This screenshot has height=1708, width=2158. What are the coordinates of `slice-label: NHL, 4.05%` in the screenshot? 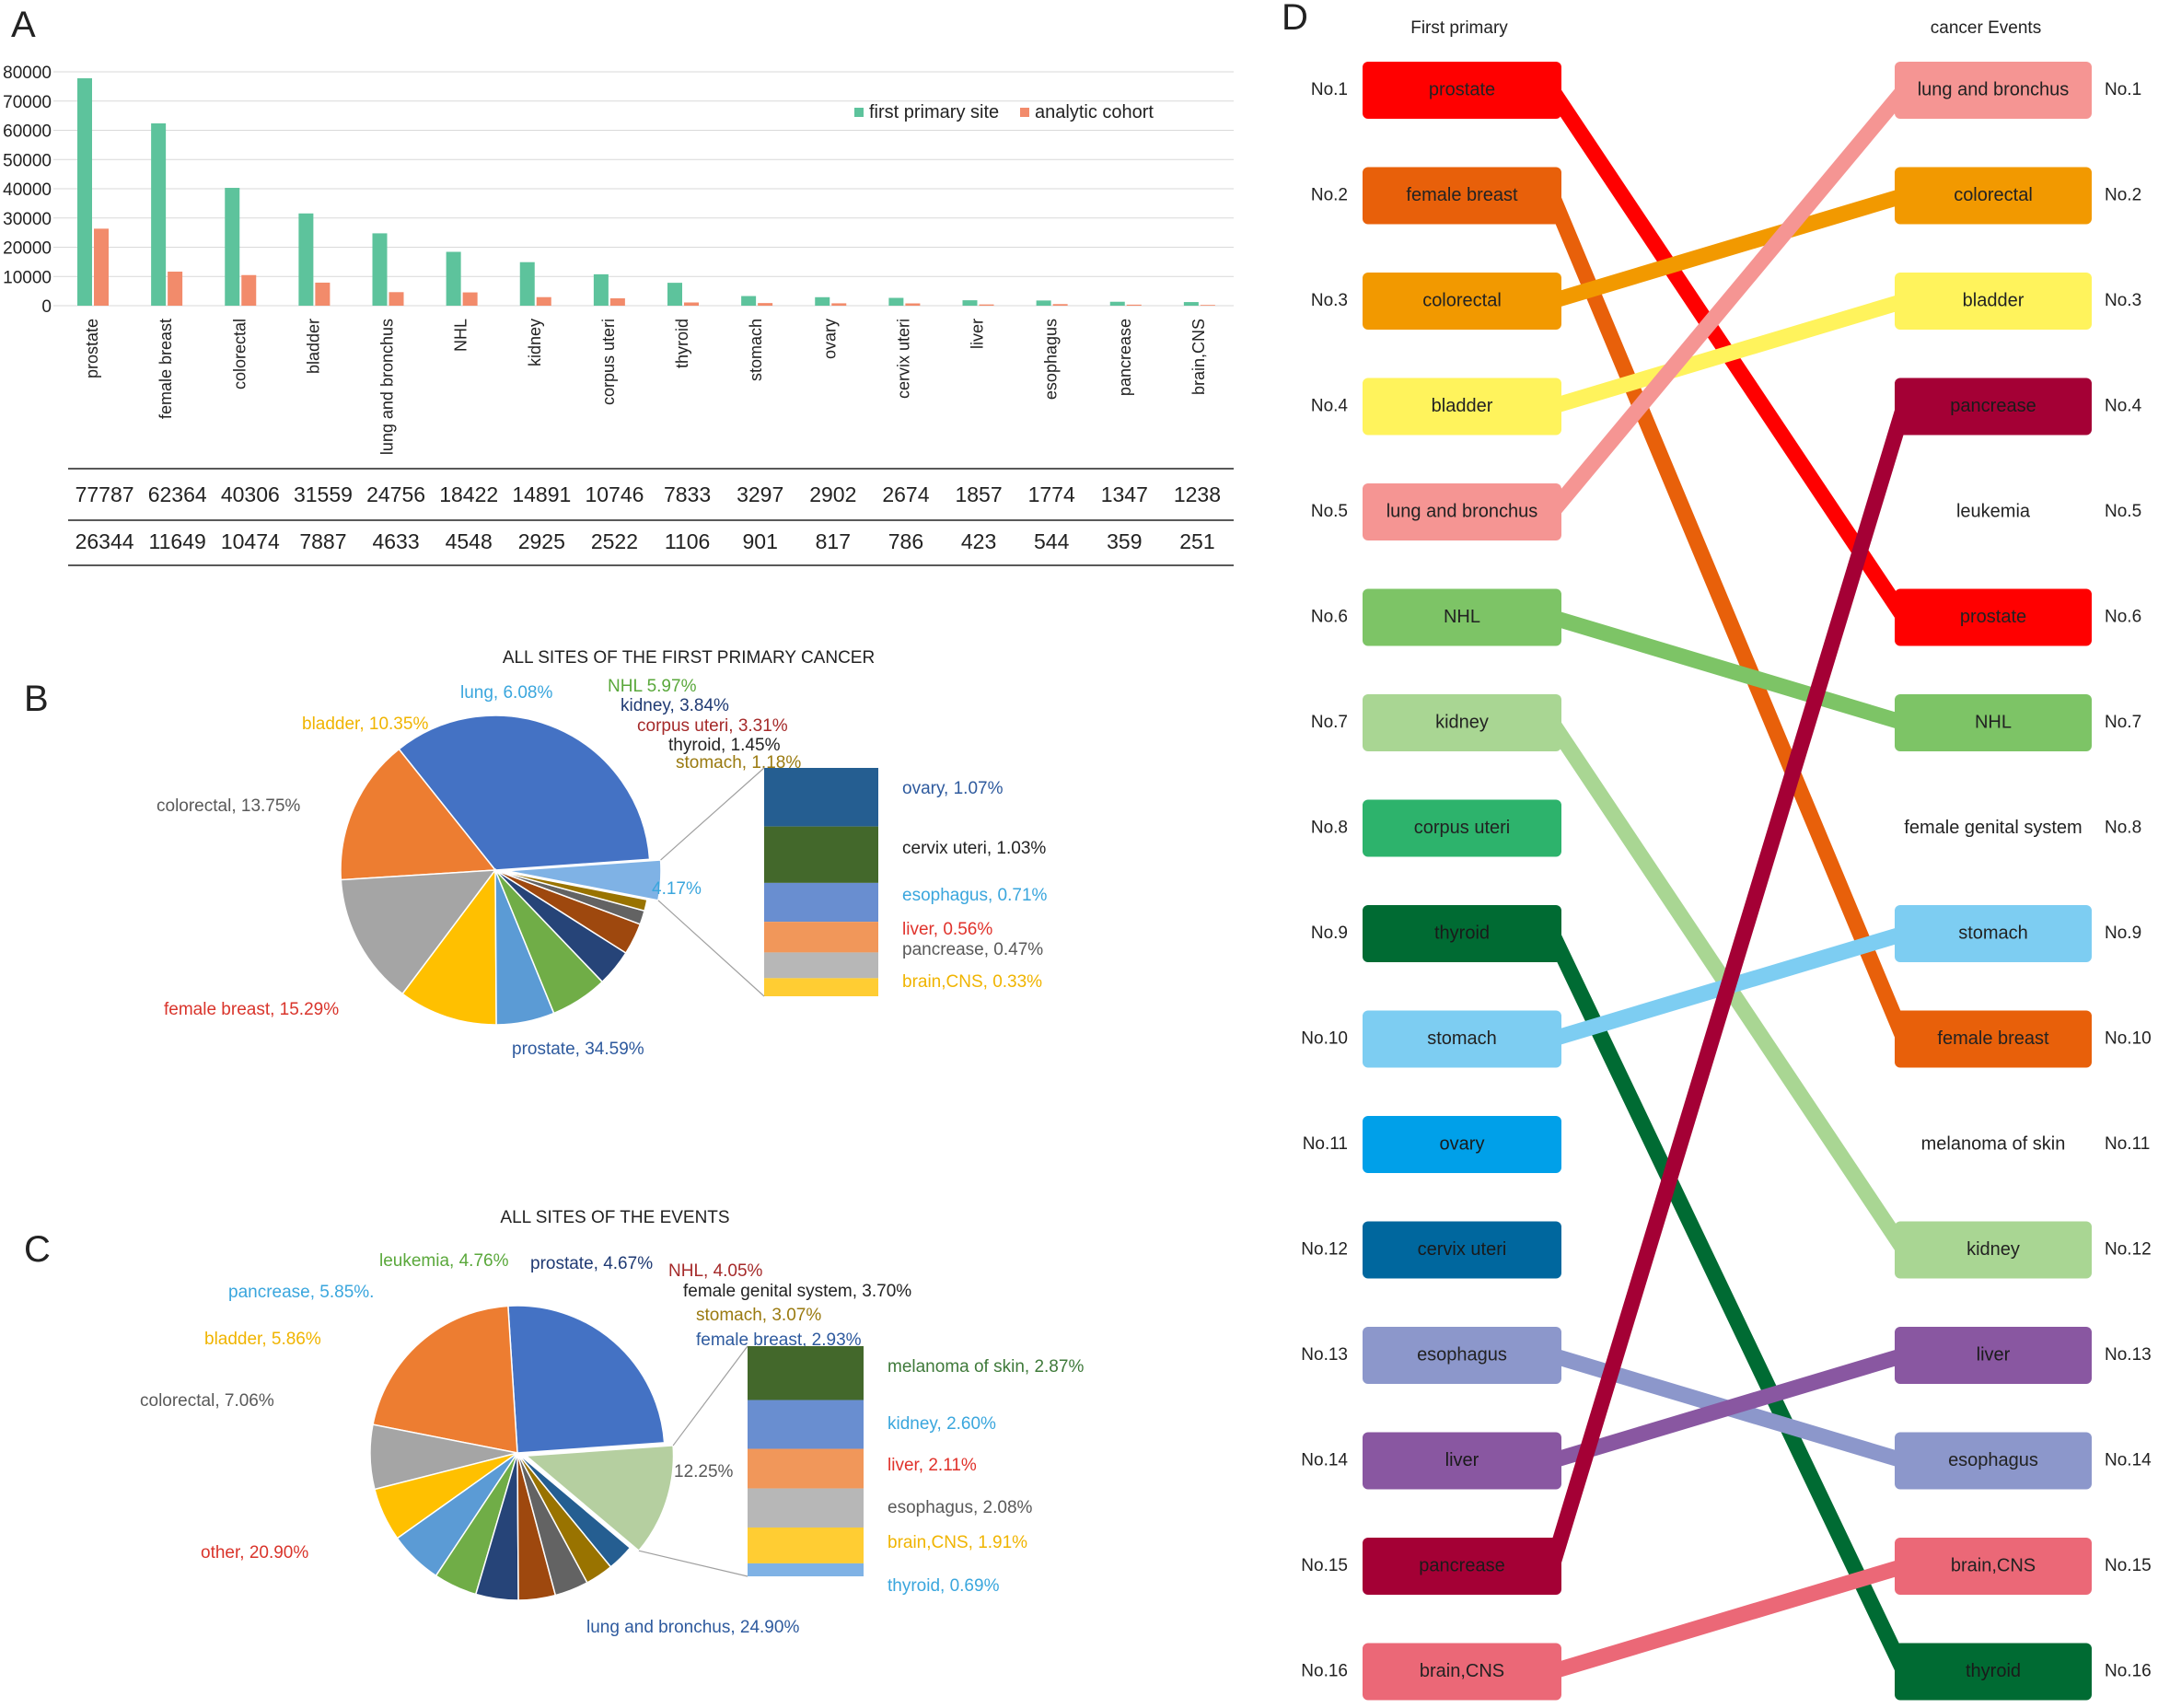 It's located at (715, 1271).